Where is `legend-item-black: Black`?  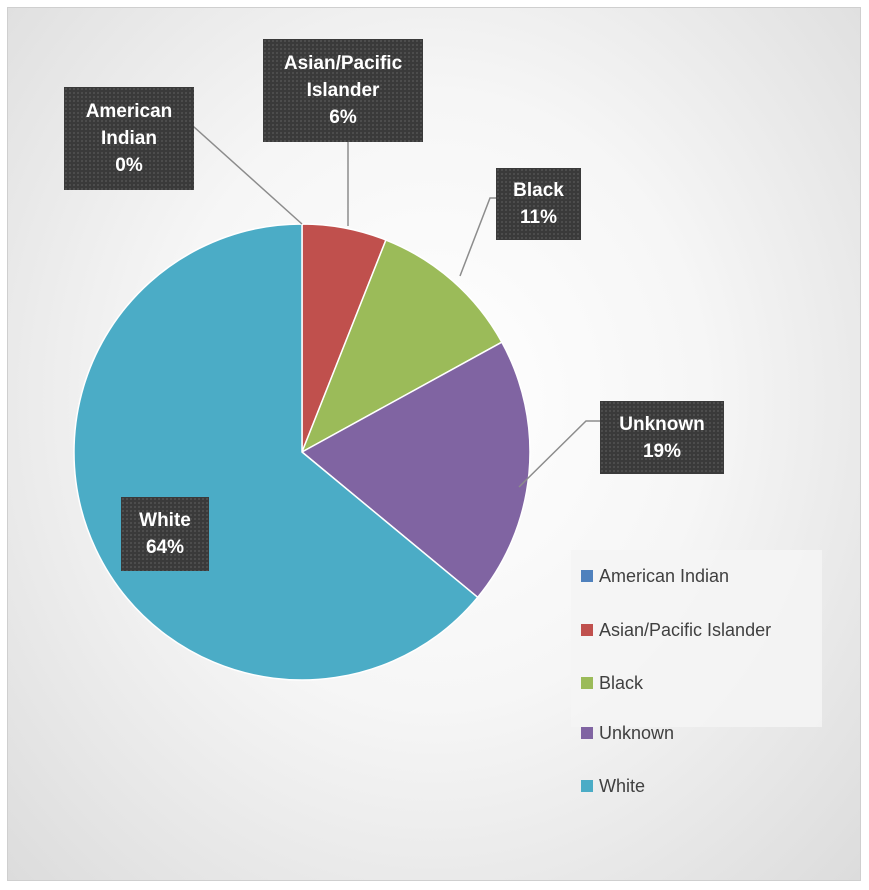
legend-item-black: Black is located at coordinates (612, 683).